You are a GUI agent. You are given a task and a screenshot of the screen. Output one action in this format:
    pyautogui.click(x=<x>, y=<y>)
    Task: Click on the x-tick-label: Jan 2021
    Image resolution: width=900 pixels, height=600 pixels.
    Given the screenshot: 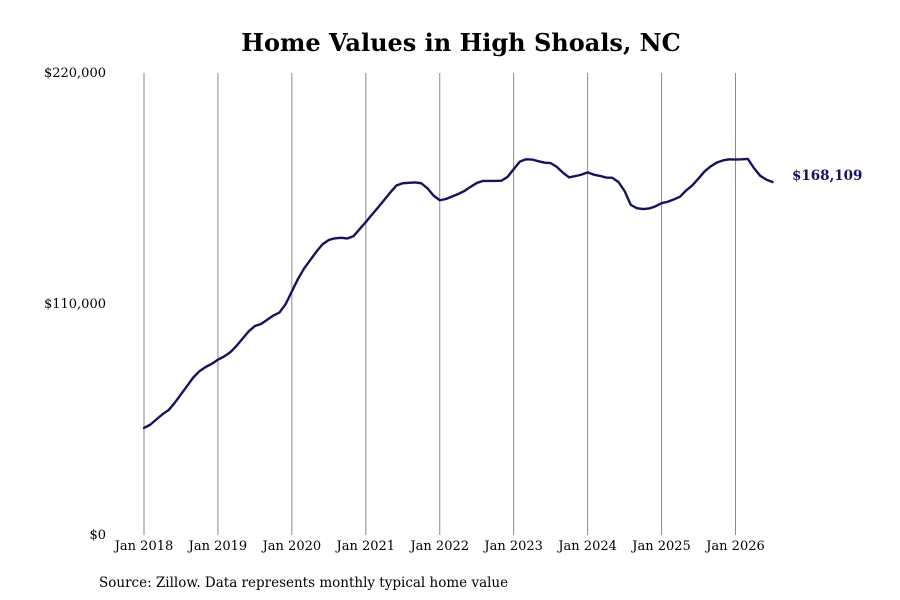 What is the action you would take?
    pyautogui.click(x=365, y=546)
    